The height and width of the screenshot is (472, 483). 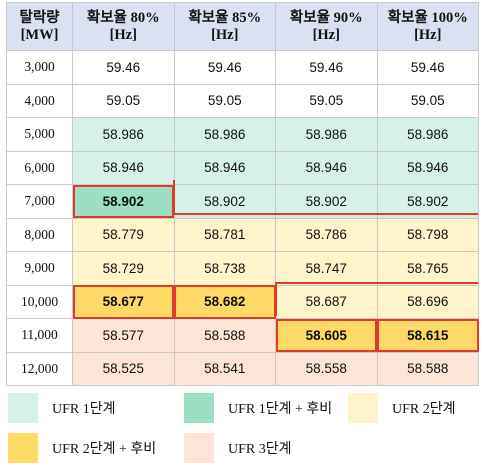 I want to click on value-cell: 58.687, so click(x=326, y=301).